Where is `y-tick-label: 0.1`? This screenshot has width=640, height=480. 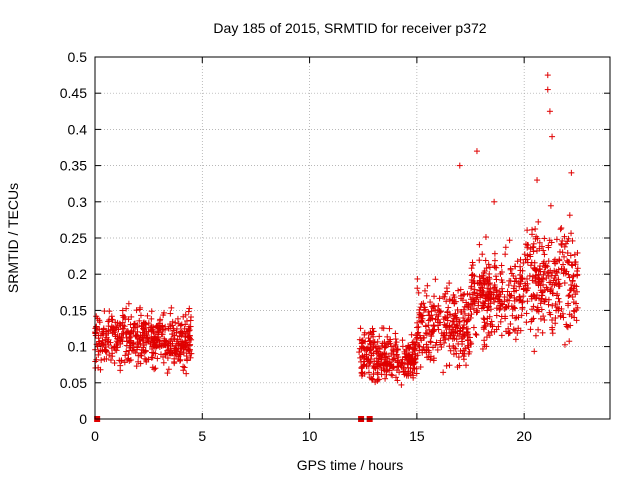 y-tick-label: 0.1 is located at coordinates (78, 347).